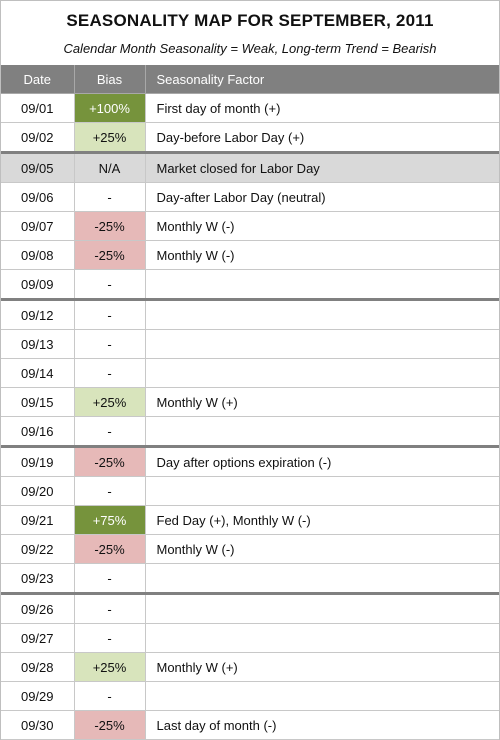 The width and height of the screenshot is (500, 740). Describe the element at coordinates (38, 402) in the screenshot. I see `date-cell: 09/15` at that location.